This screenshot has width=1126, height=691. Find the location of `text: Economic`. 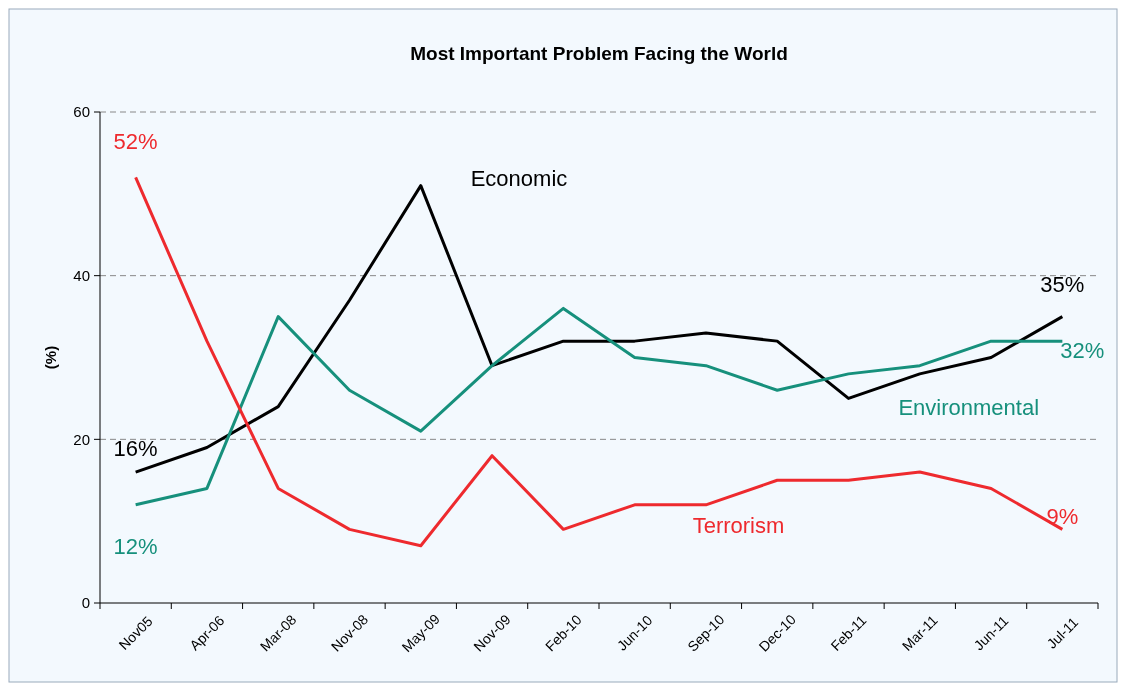

text: Economic is located at coordinates (519, 178).